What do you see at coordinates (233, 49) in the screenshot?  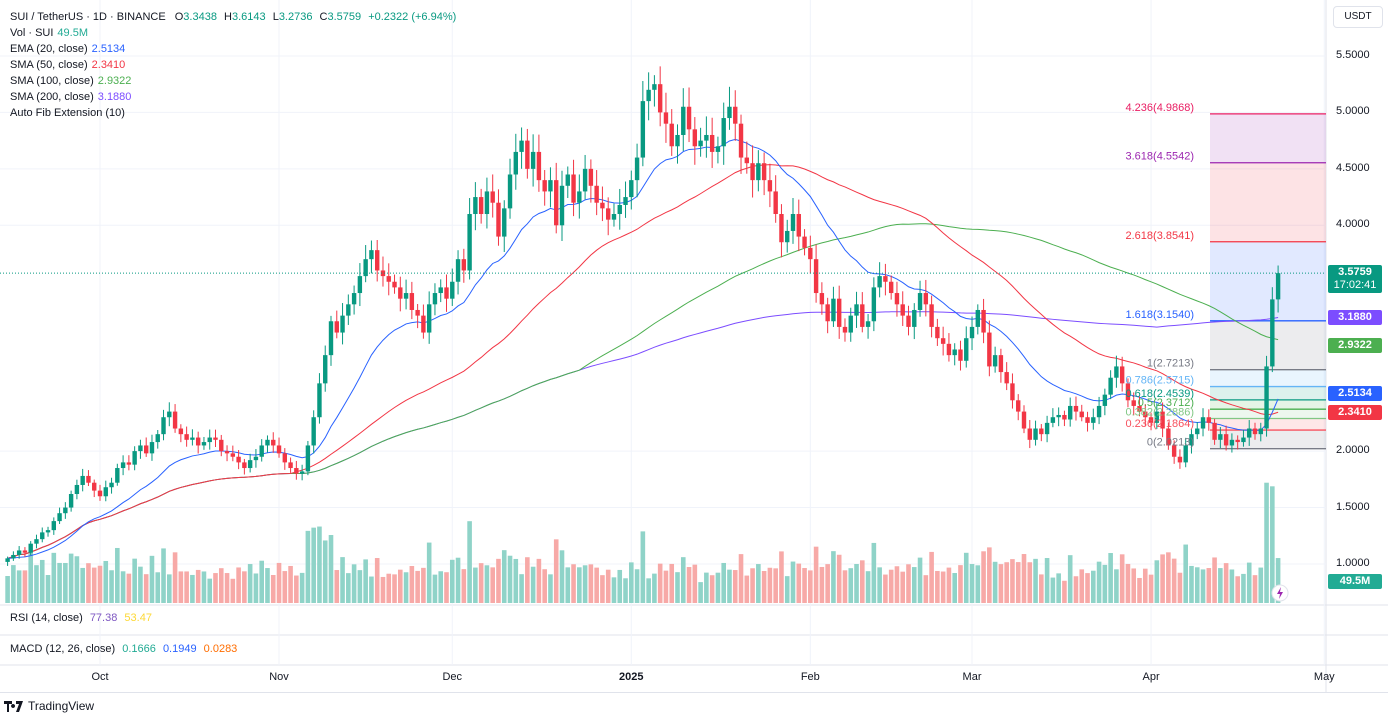 I see `indicator-row: EMA (20, close) 2.5134` at bounding box center [233, 49].